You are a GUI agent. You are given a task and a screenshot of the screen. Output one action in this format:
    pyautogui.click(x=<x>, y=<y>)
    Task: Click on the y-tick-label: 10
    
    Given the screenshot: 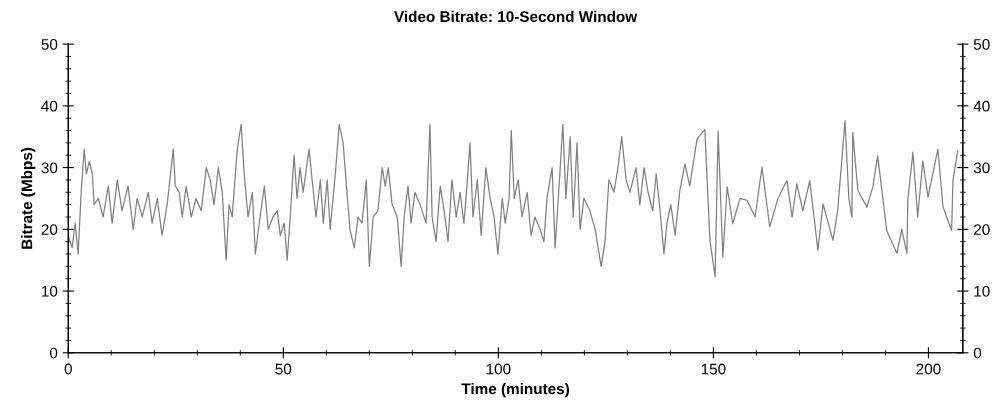 What is the action you would take?
    pyautogui.click(x=50, y=291)
    